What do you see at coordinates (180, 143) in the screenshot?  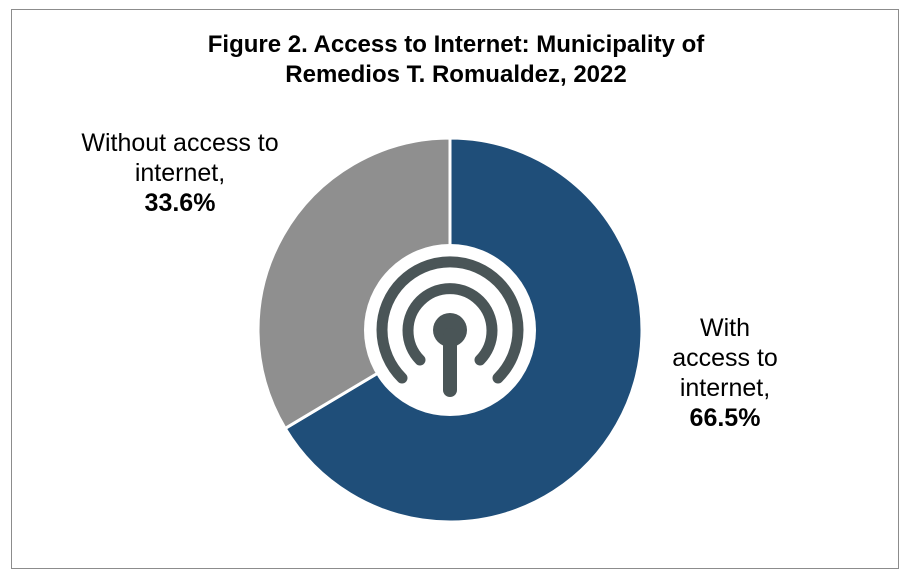 I see `slice-label-without-line1: Without access to` at bounding box center [180, 143].